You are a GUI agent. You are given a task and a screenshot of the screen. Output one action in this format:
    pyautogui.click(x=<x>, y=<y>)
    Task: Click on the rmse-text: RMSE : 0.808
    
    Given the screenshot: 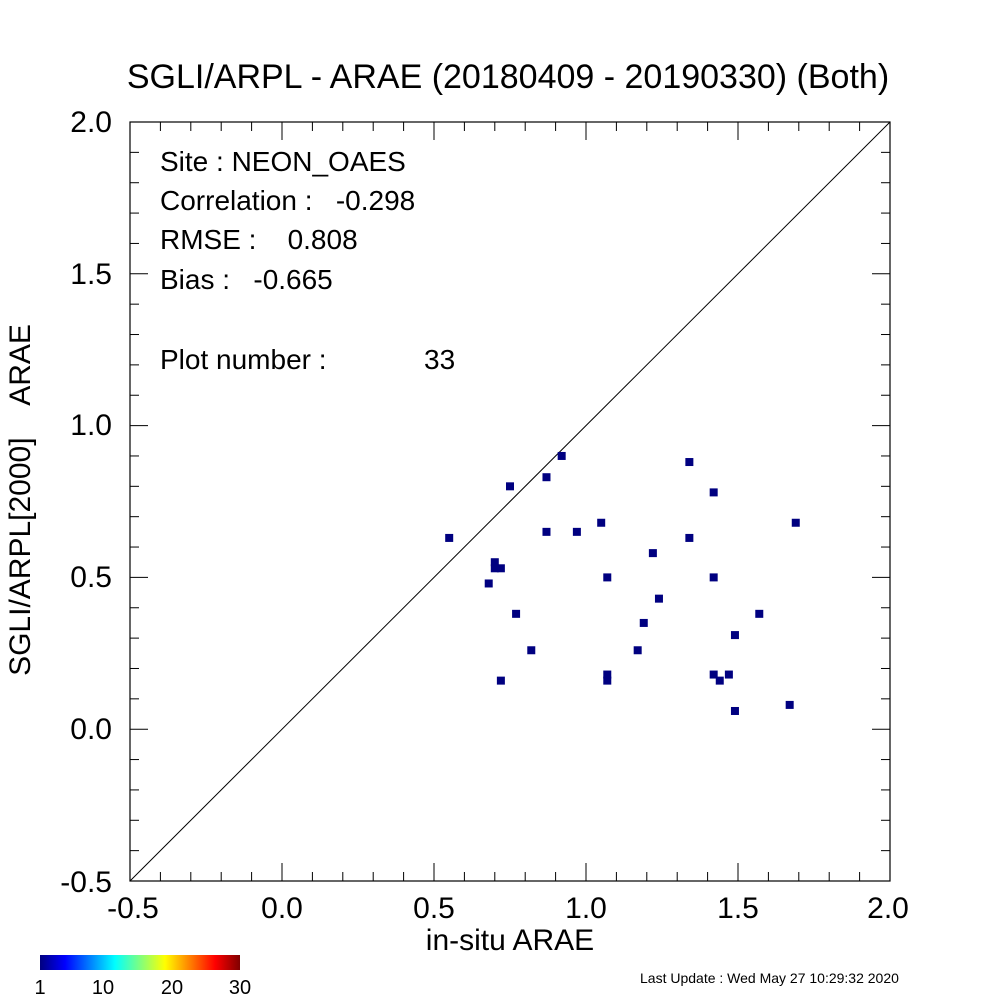 What is the action you would take?
    pyautogui.click(x=259, y=239)
    